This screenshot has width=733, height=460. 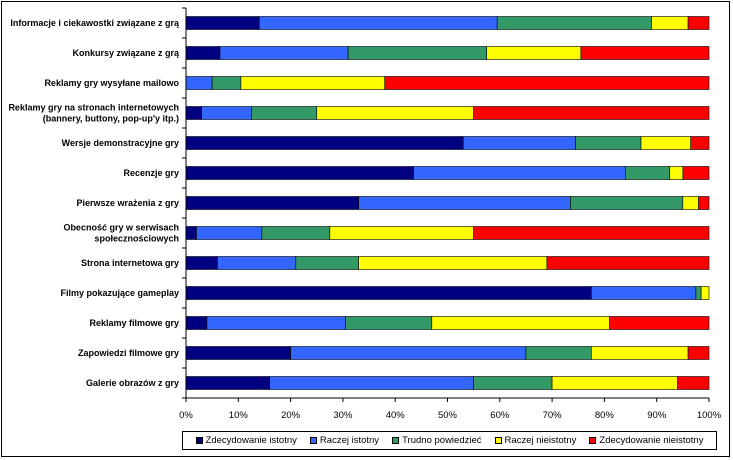 What do you see at coordinates (442, 440) in the screenshot?
I see `legend-label: Trudno powiedzieć` at bounding box center [442, 440].